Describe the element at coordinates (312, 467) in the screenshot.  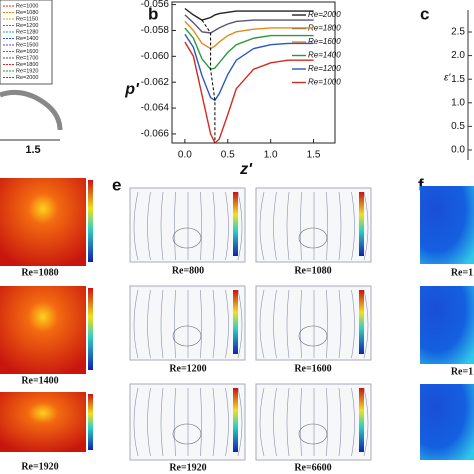
I see `image-caption: Re=6600` at that location.